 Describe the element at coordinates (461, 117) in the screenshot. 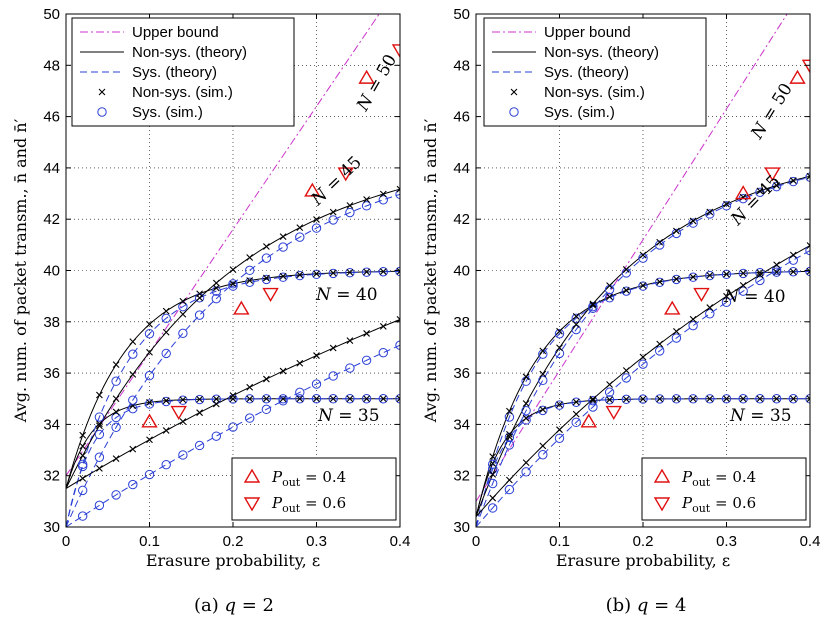

I see `y-tick-label: 46` at that location.